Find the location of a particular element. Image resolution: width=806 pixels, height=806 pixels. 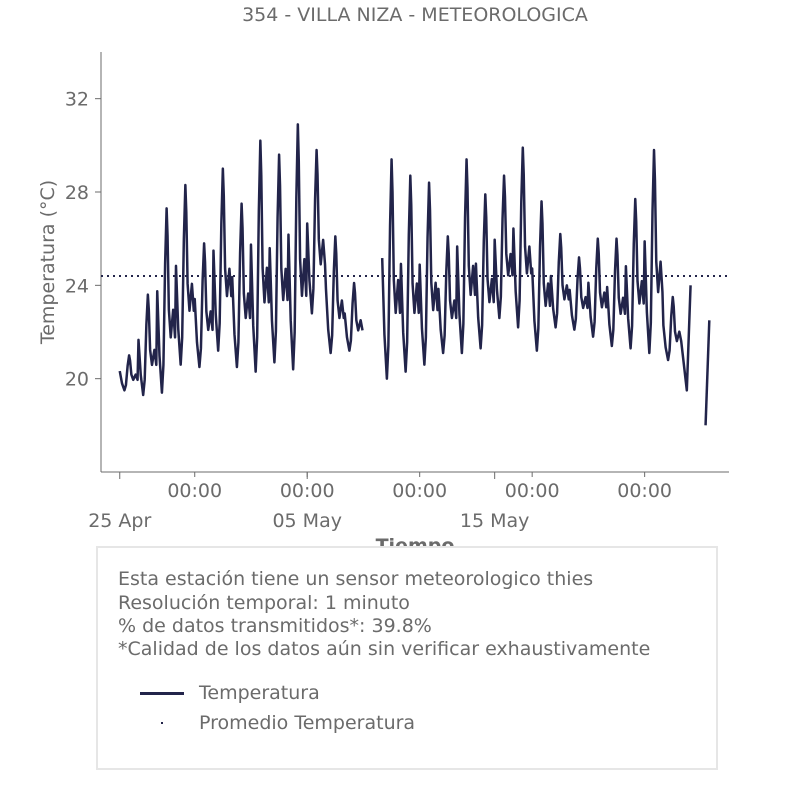

y-tick-label: 28 is located at coordinates (77, 193).